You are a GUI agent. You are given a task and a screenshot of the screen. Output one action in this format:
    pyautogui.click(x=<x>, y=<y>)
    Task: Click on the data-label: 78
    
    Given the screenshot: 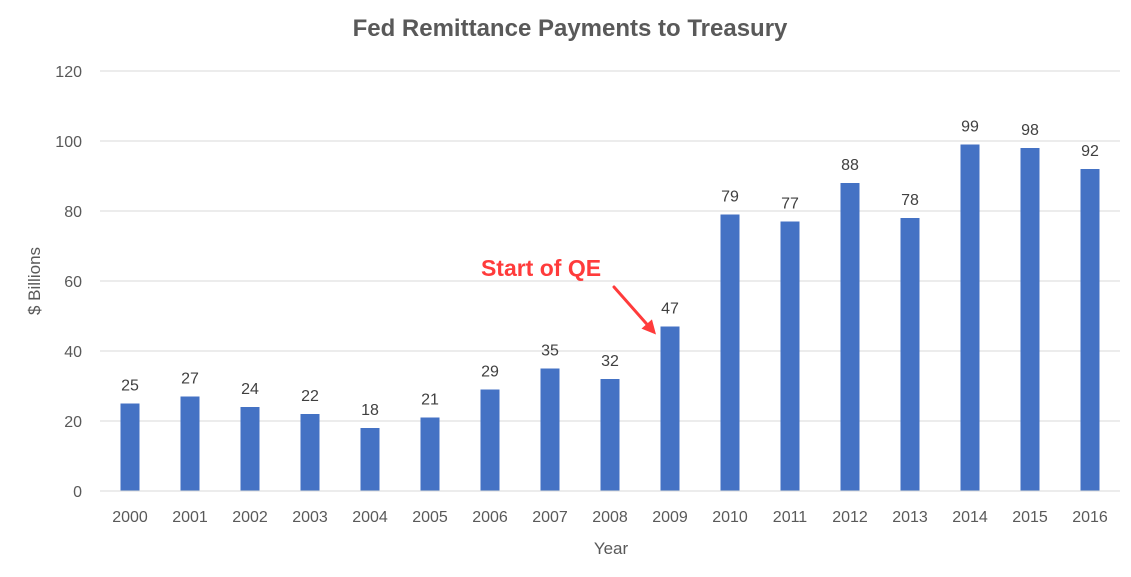 What is the action you would take?
    pyautogui.click(x=910, y=200)
    